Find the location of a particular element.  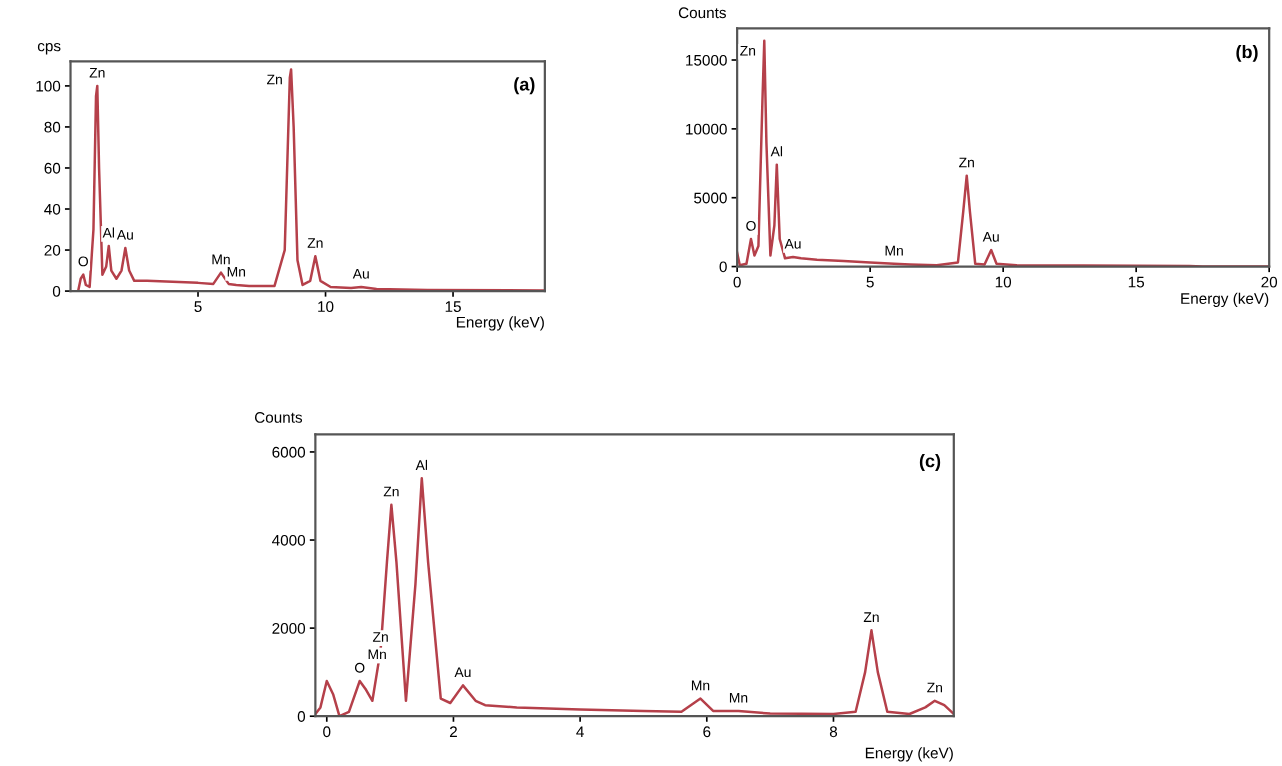

annotation: (a) is located at coordinates (524, 86).